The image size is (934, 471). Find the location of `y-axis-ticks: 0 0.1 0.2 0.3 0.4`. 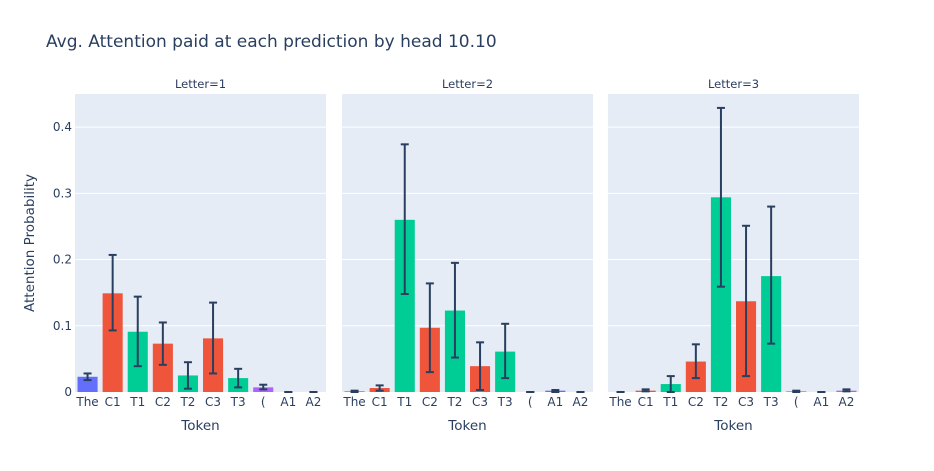

y-axis-ticks: 0 0.1 0.2 0.3 0.4 is located at coordinates (62, 259).